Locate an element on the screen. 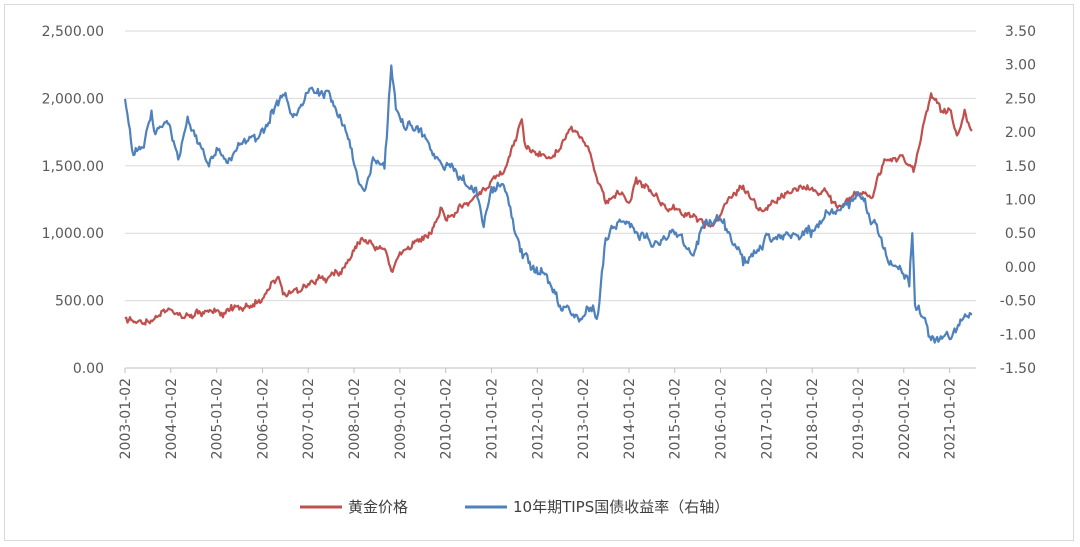 This screenshot has height=547, width=1080. right-axis-tick-label: 2.50 is located at coordinates (1020, 99).